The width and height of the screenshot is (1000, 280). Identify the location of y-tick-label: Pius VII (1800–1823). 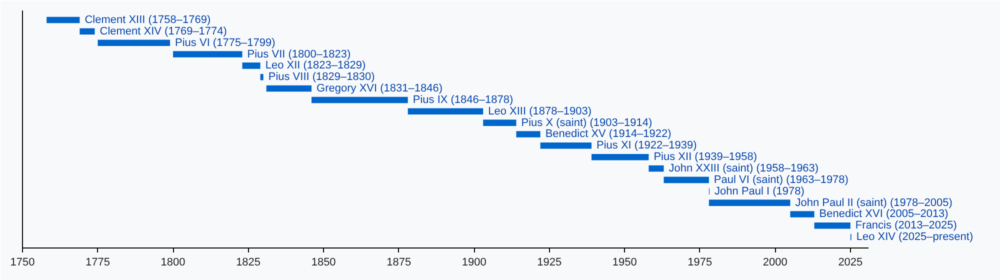
(299, 54).